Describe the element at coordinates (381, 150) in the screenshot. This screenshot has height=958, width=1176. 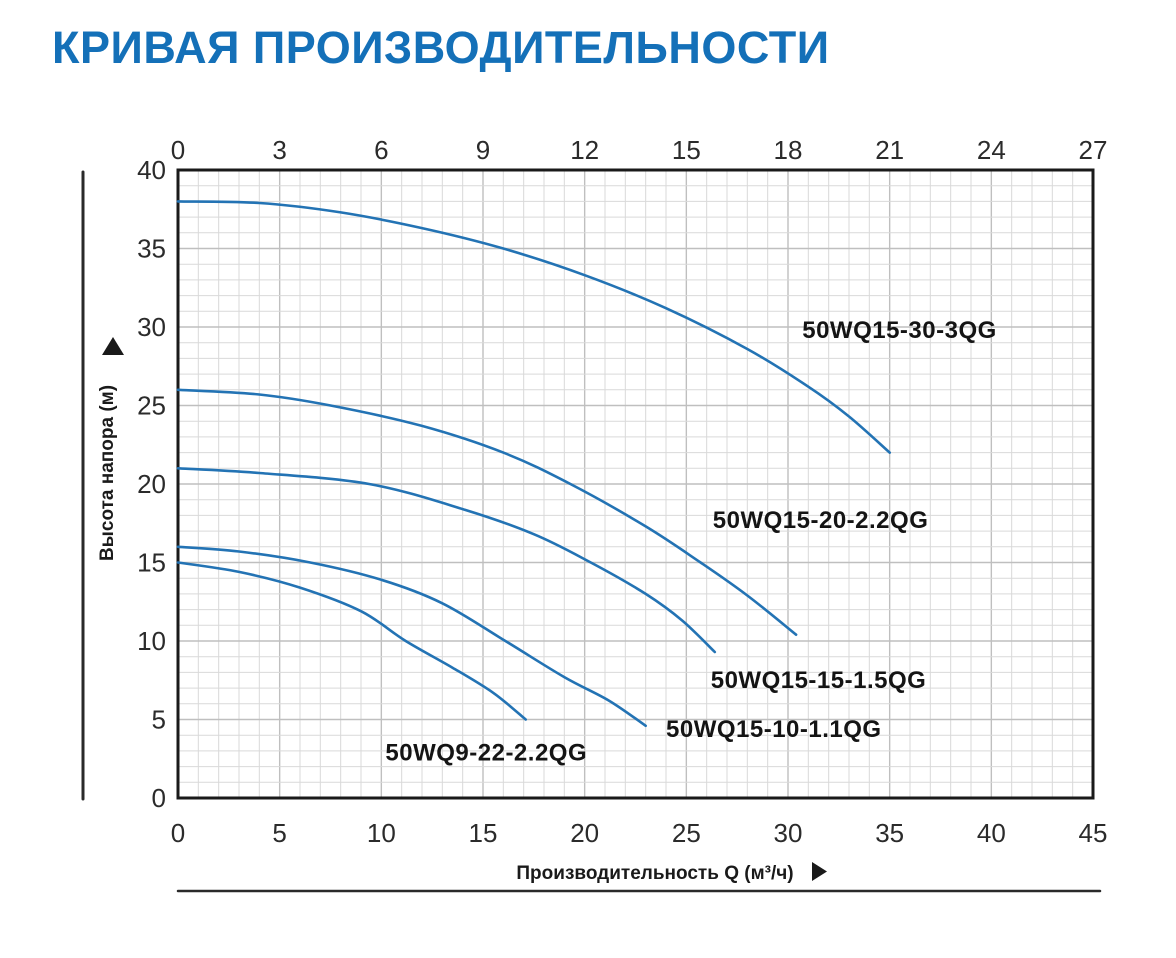
I see `x-axis-top-tick-label: 6` at that location.